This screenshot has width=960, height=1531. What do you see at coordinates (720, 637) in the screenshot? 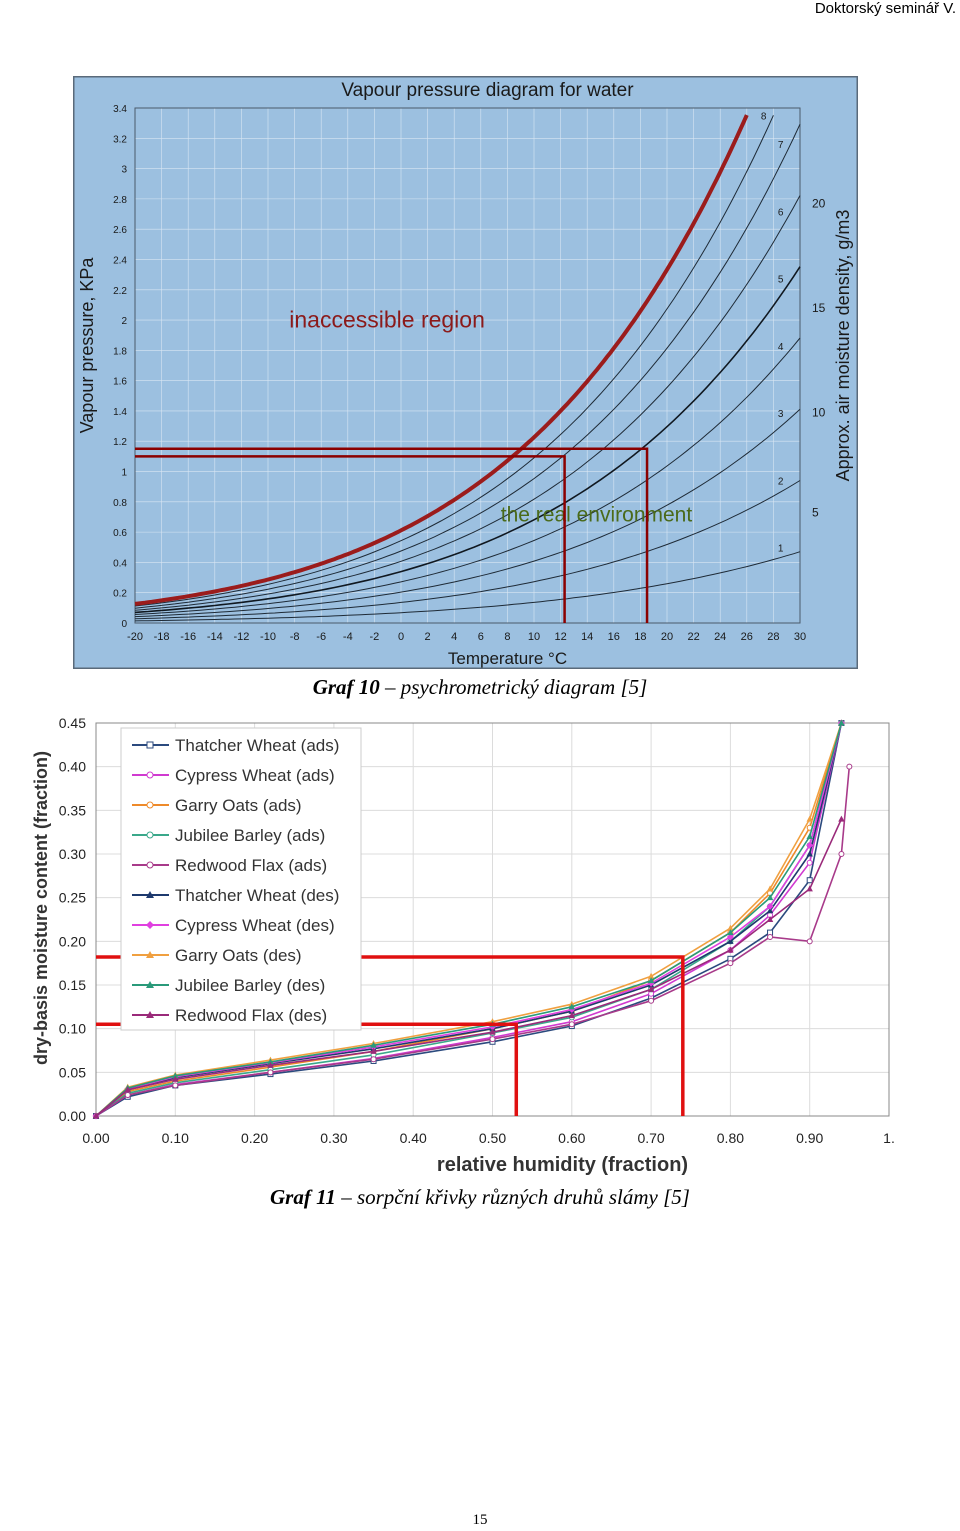
I see `x-tick-label: 24` at bounding box center [720, 637].